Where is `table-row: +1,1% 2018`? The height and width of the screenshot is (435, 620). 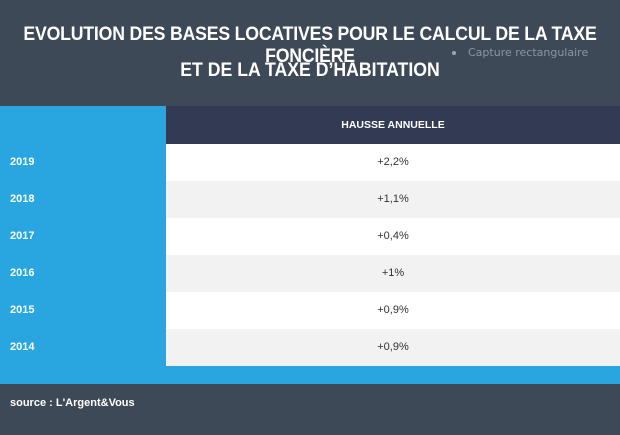
table-row: +1,1% 2018 is located at coordinates (310, 199).